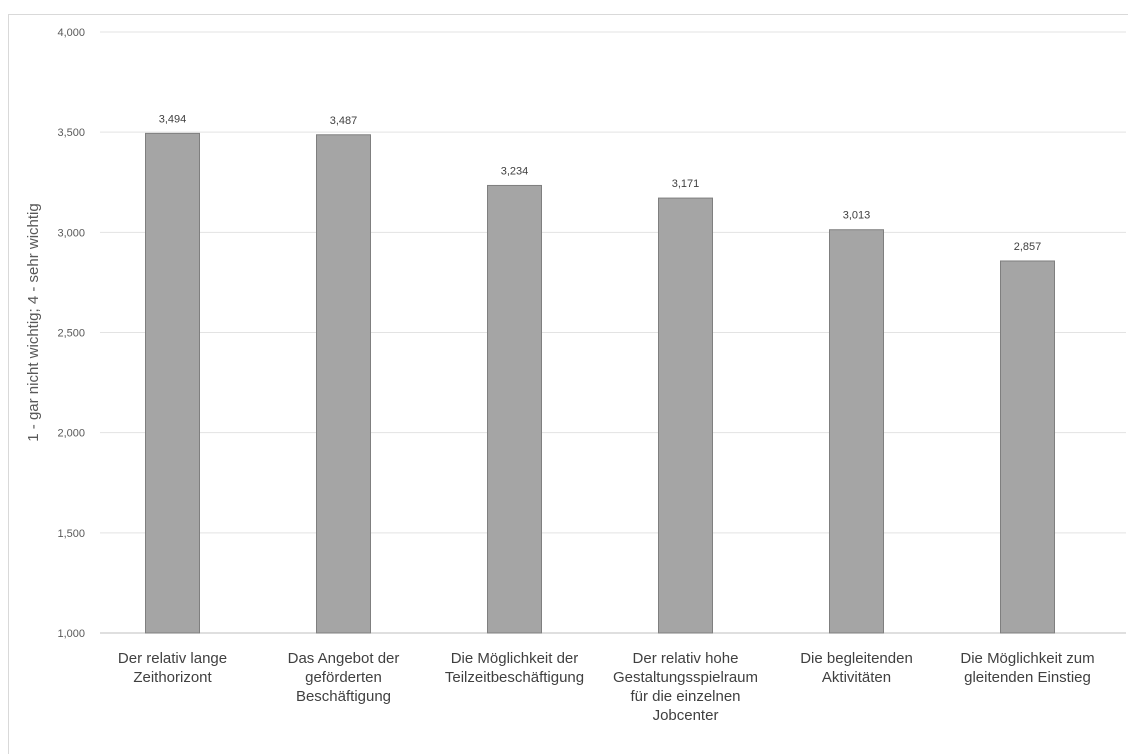 This screenshot has height=754, width=1128. What do you see at coordinates (71, 634) in the screenshot?
I see `y-tick-label: 1,000` at bounding box center [71, 634].